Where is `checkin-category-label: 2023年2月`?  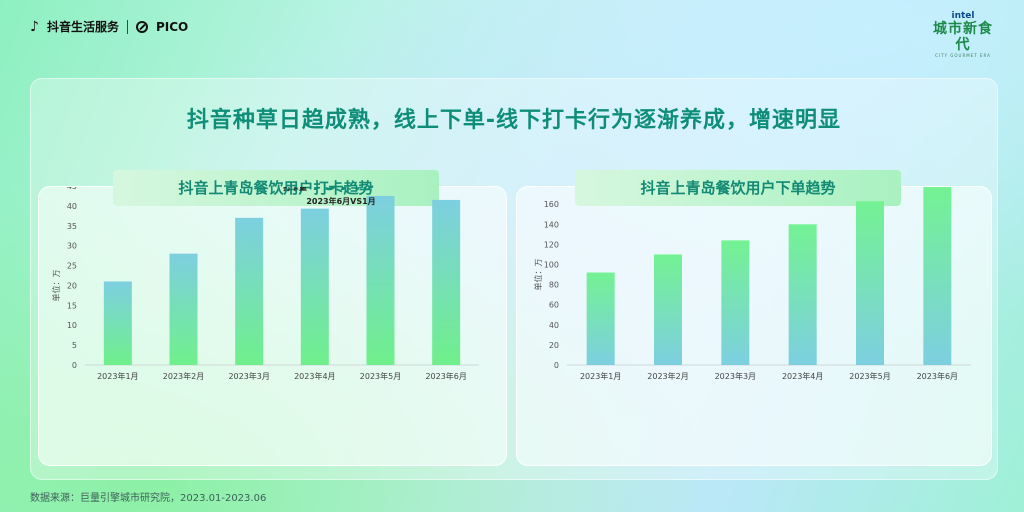 checkin-category-label: 2023年2月 is located at coordinates (183, 376).